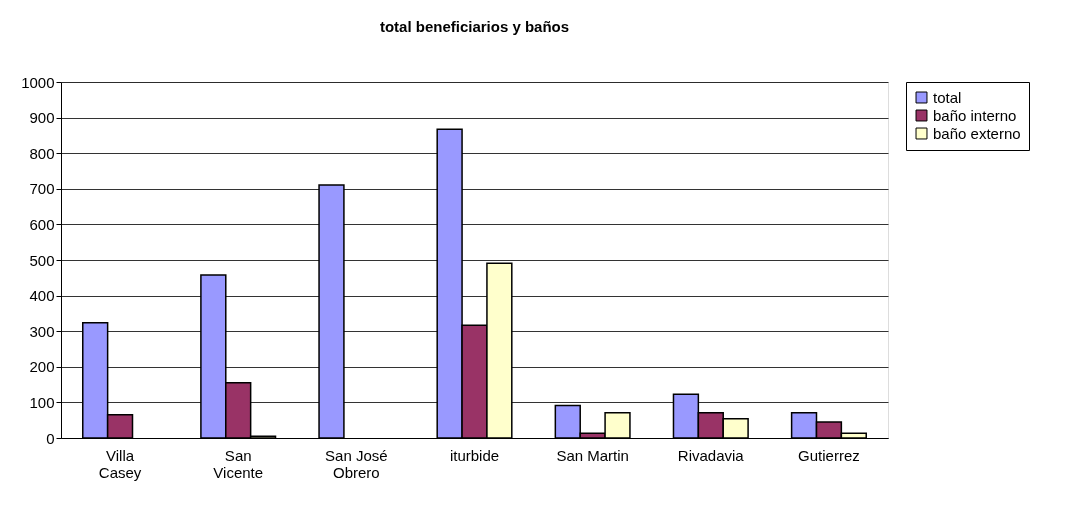 This screenshot has height=518, width=1076. What do you see at coordinates (42, 367) in the screenshot?
I see `y-tick-label: 200` at bounding box center [42, 367].